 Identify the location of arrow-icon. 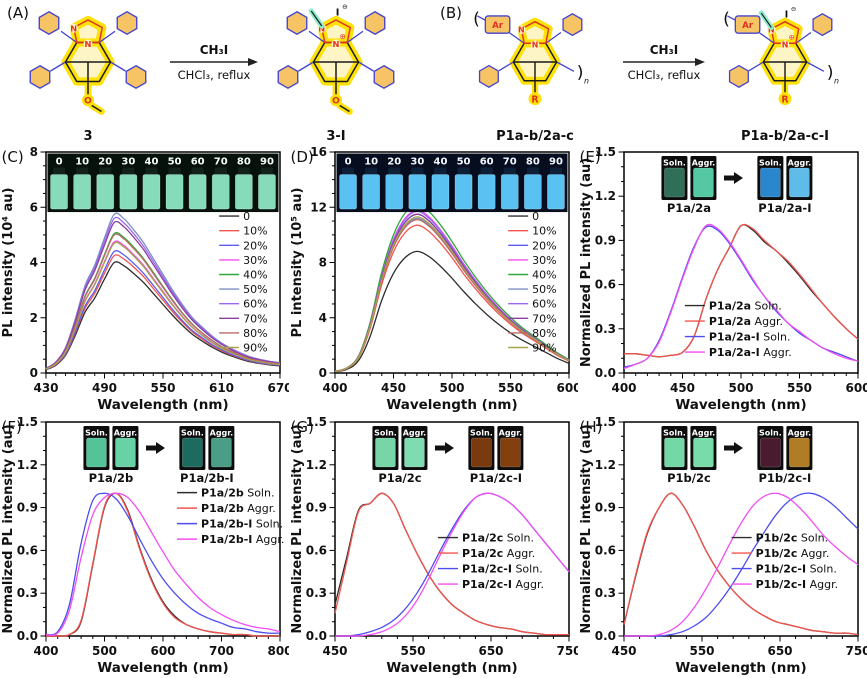
(444, 448).